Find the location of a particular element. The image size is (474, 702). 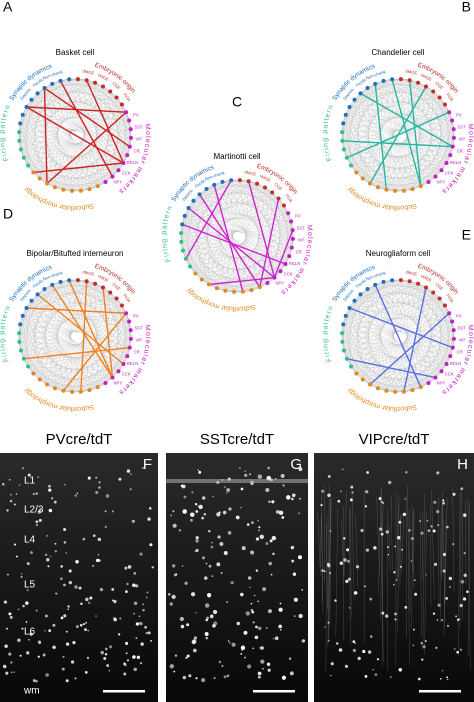

ring-label: CGE is located at coordinates (116, 86).